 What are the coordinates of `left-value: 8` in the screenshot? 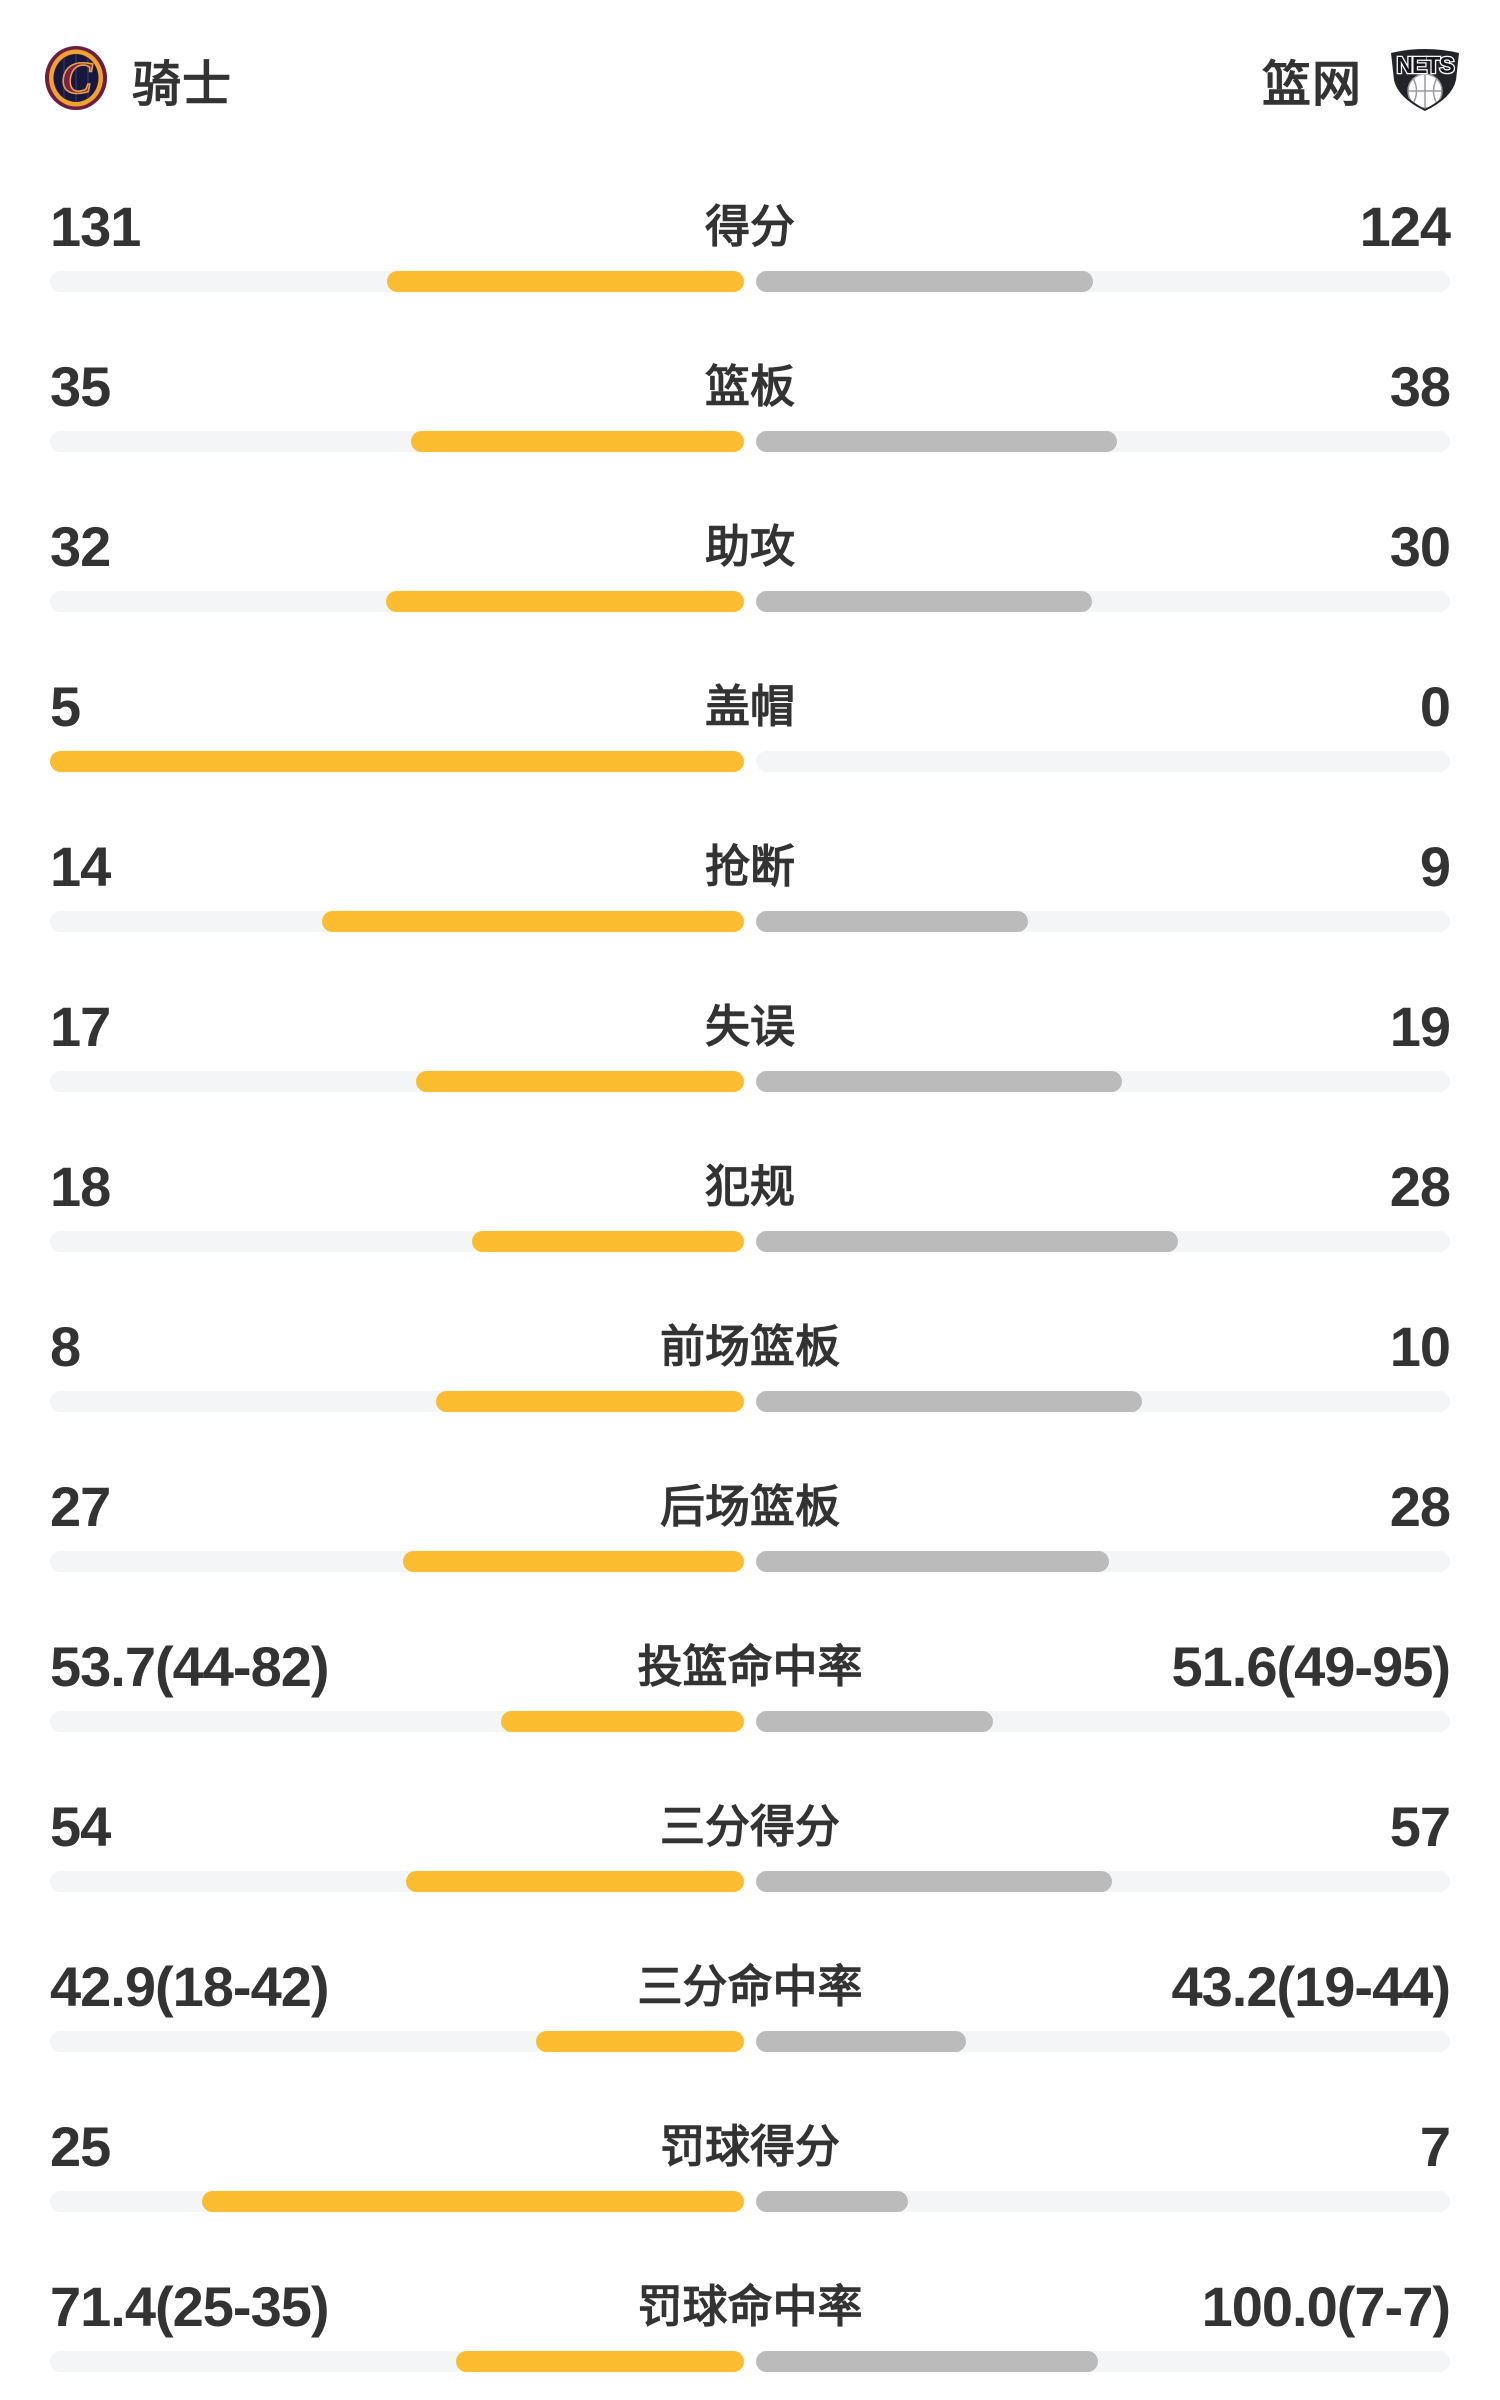 It's located at (65, 1346).